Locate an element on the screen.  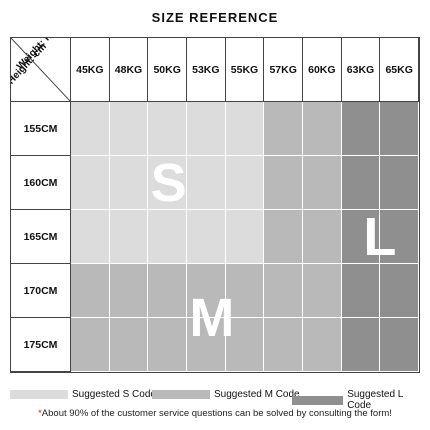
footnote-star: * is located at coordinates (40, 413).